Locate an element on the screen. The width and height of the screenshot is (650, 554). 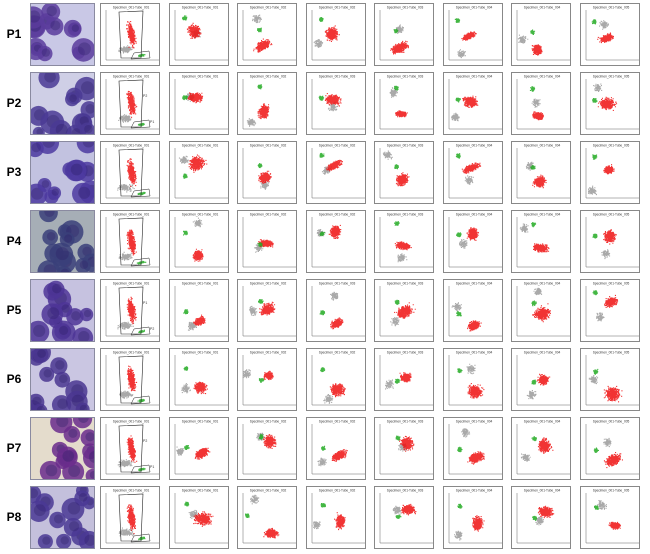
patient-label: P1 is located at coordinates (14, 34).